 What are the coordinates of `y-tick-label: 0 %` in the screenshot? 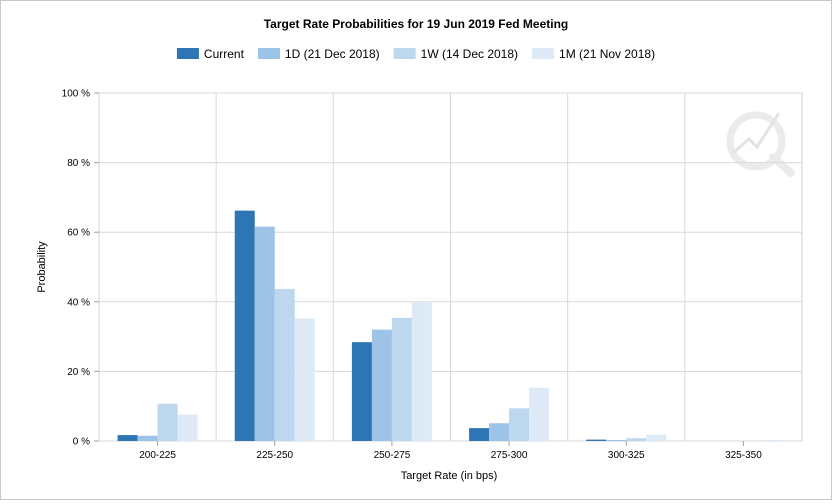 It's located at (81, 442).